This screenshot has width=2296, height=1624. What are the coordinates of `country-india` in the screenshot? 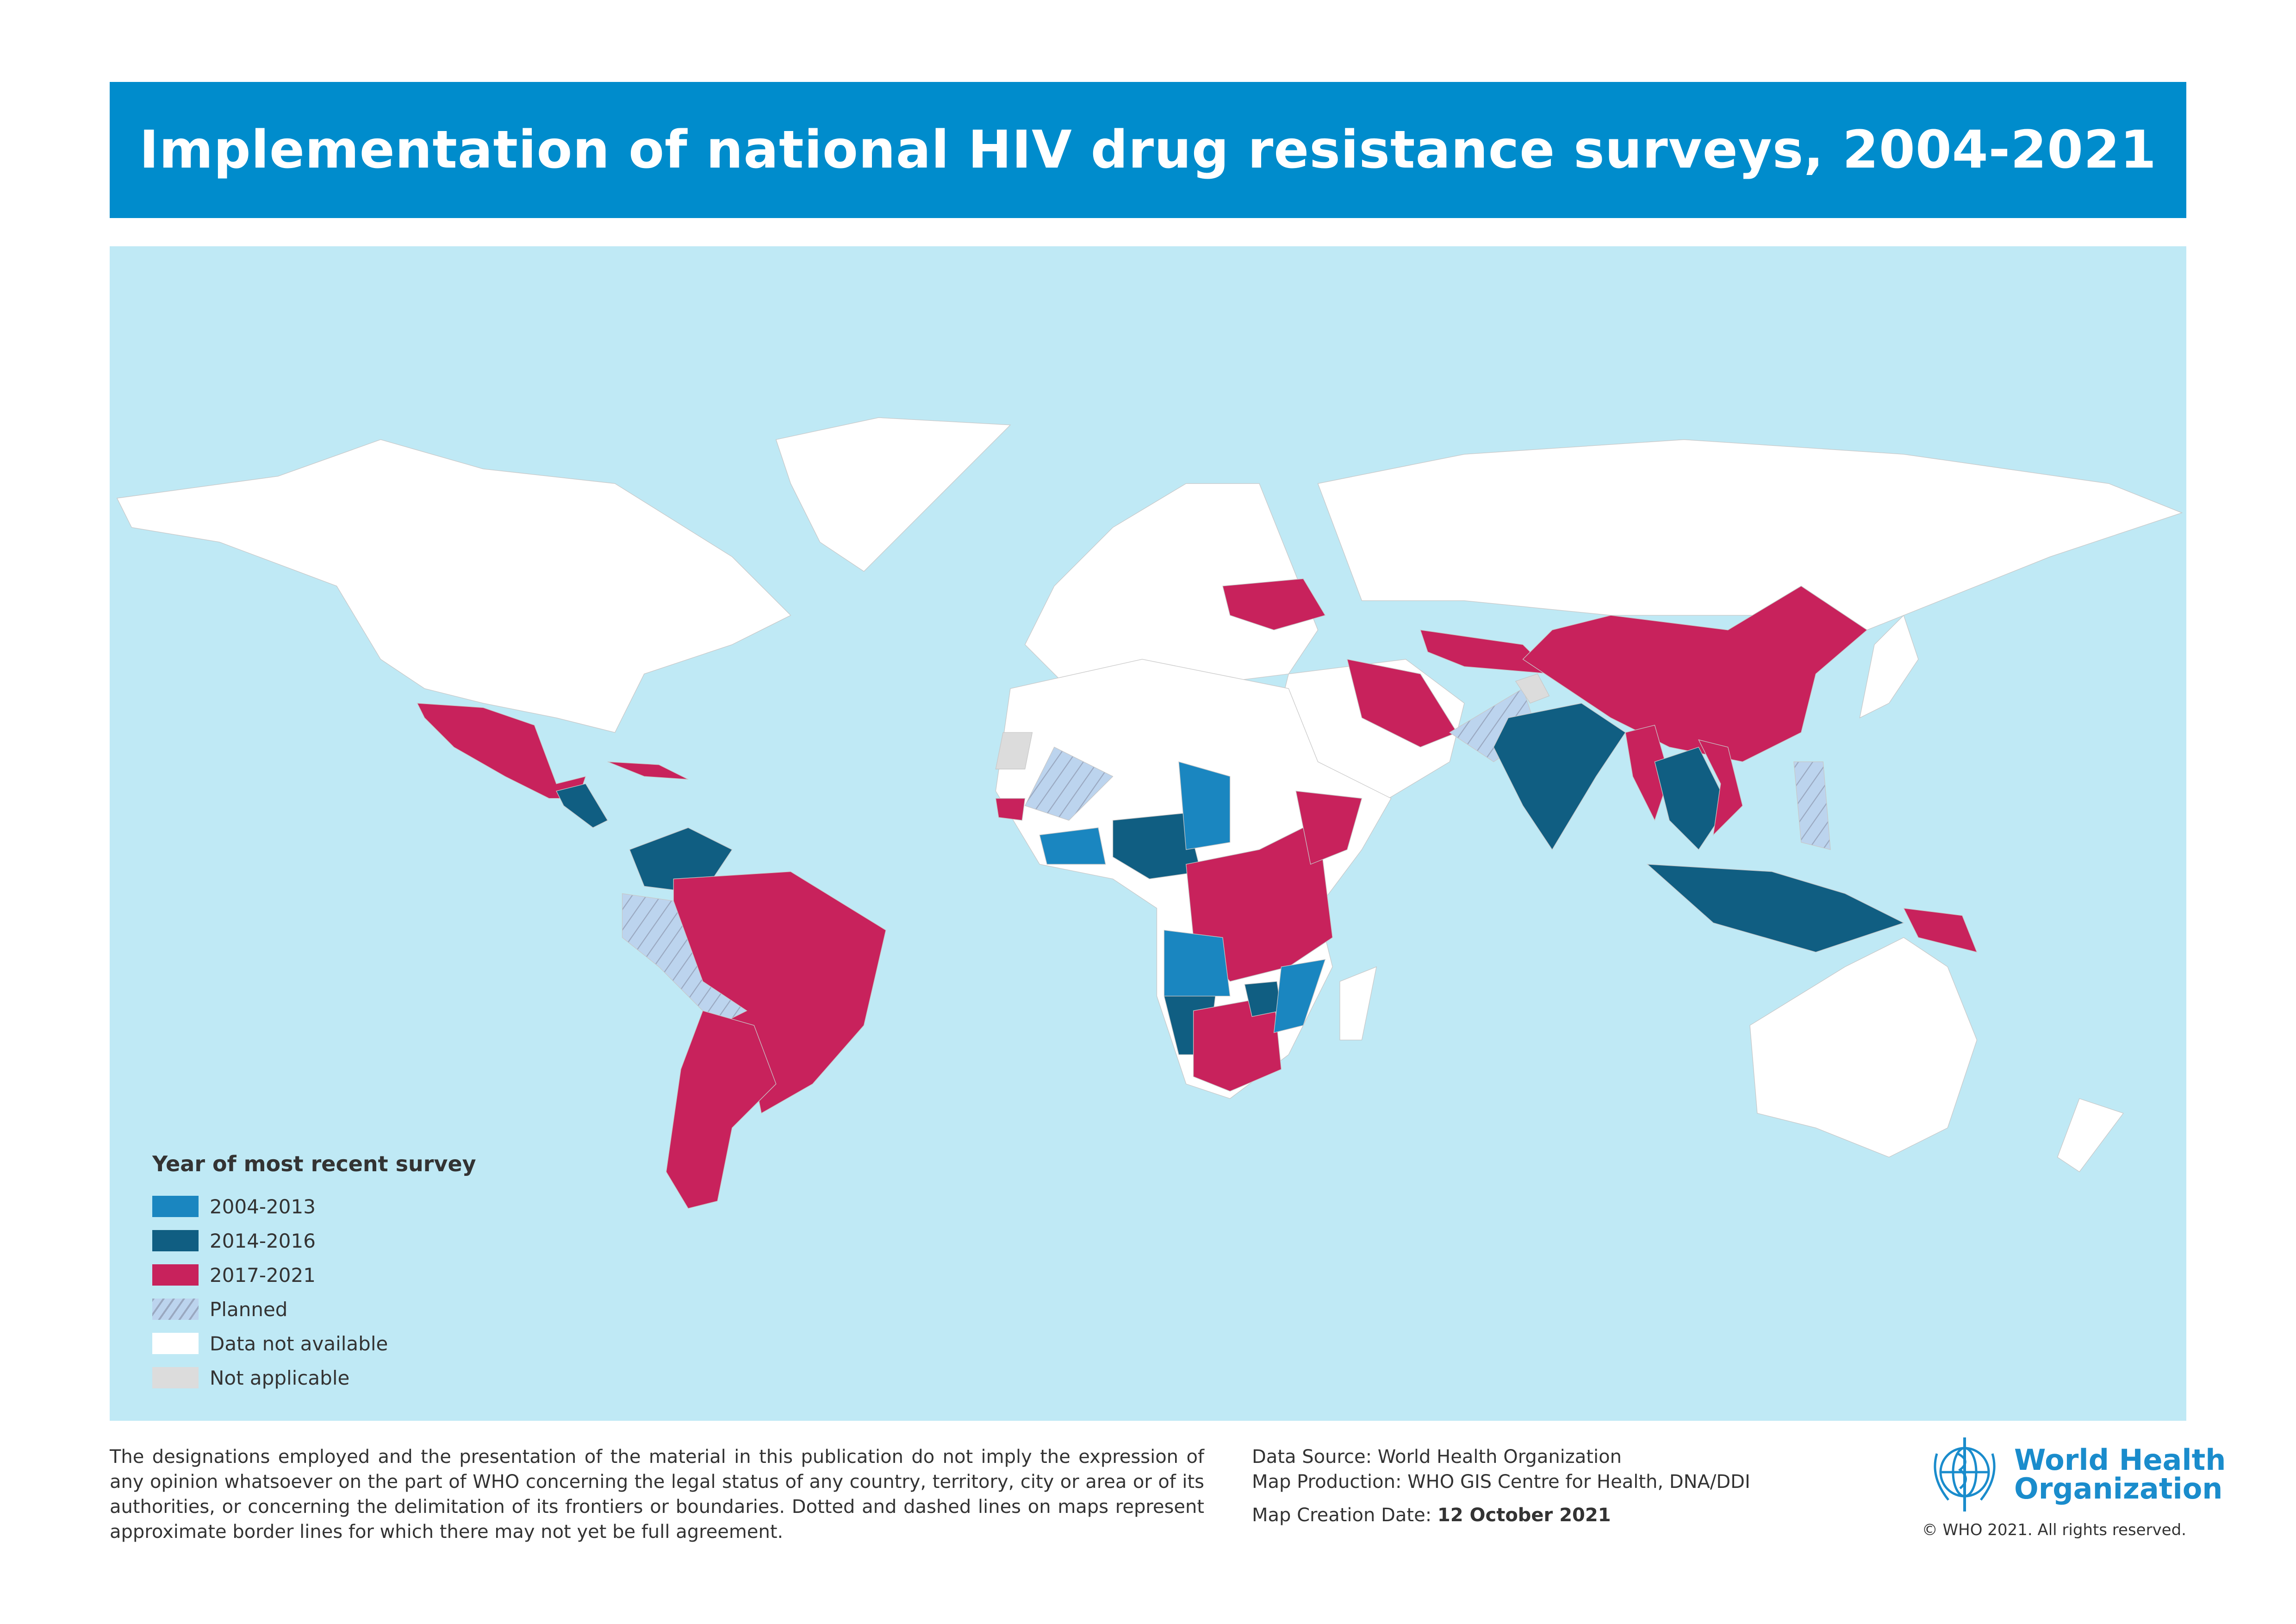 It's located at (1559, 776).